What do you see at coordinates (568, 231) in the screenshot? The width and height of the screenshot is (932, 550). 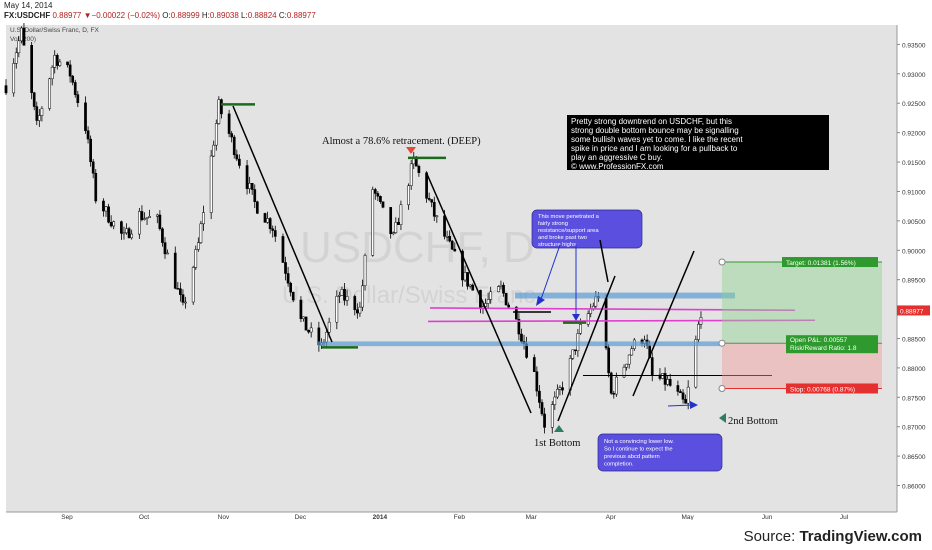 I see `penetration-line: resistance/support area` at bounding box center [568, 231].